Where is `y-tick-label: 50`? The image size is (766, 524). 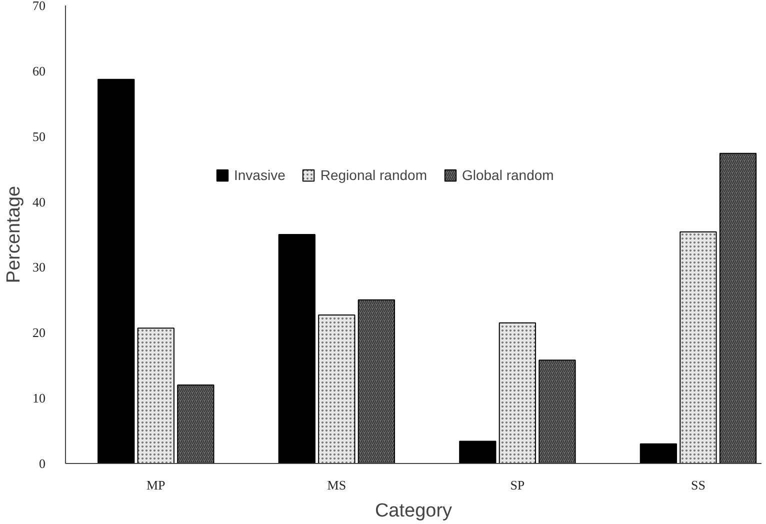 y-tick-label: 50 is located at coordinates (39, 136).